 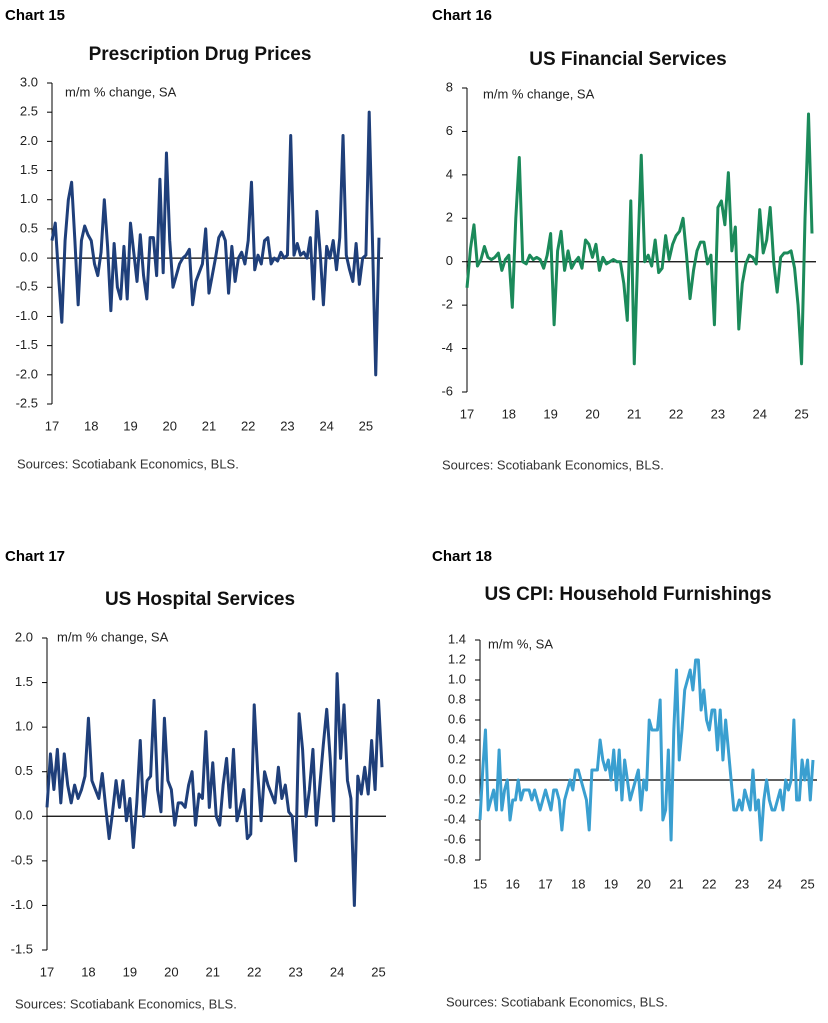 I want to click on x-tick-label: 16, so click(x=513, y=883).